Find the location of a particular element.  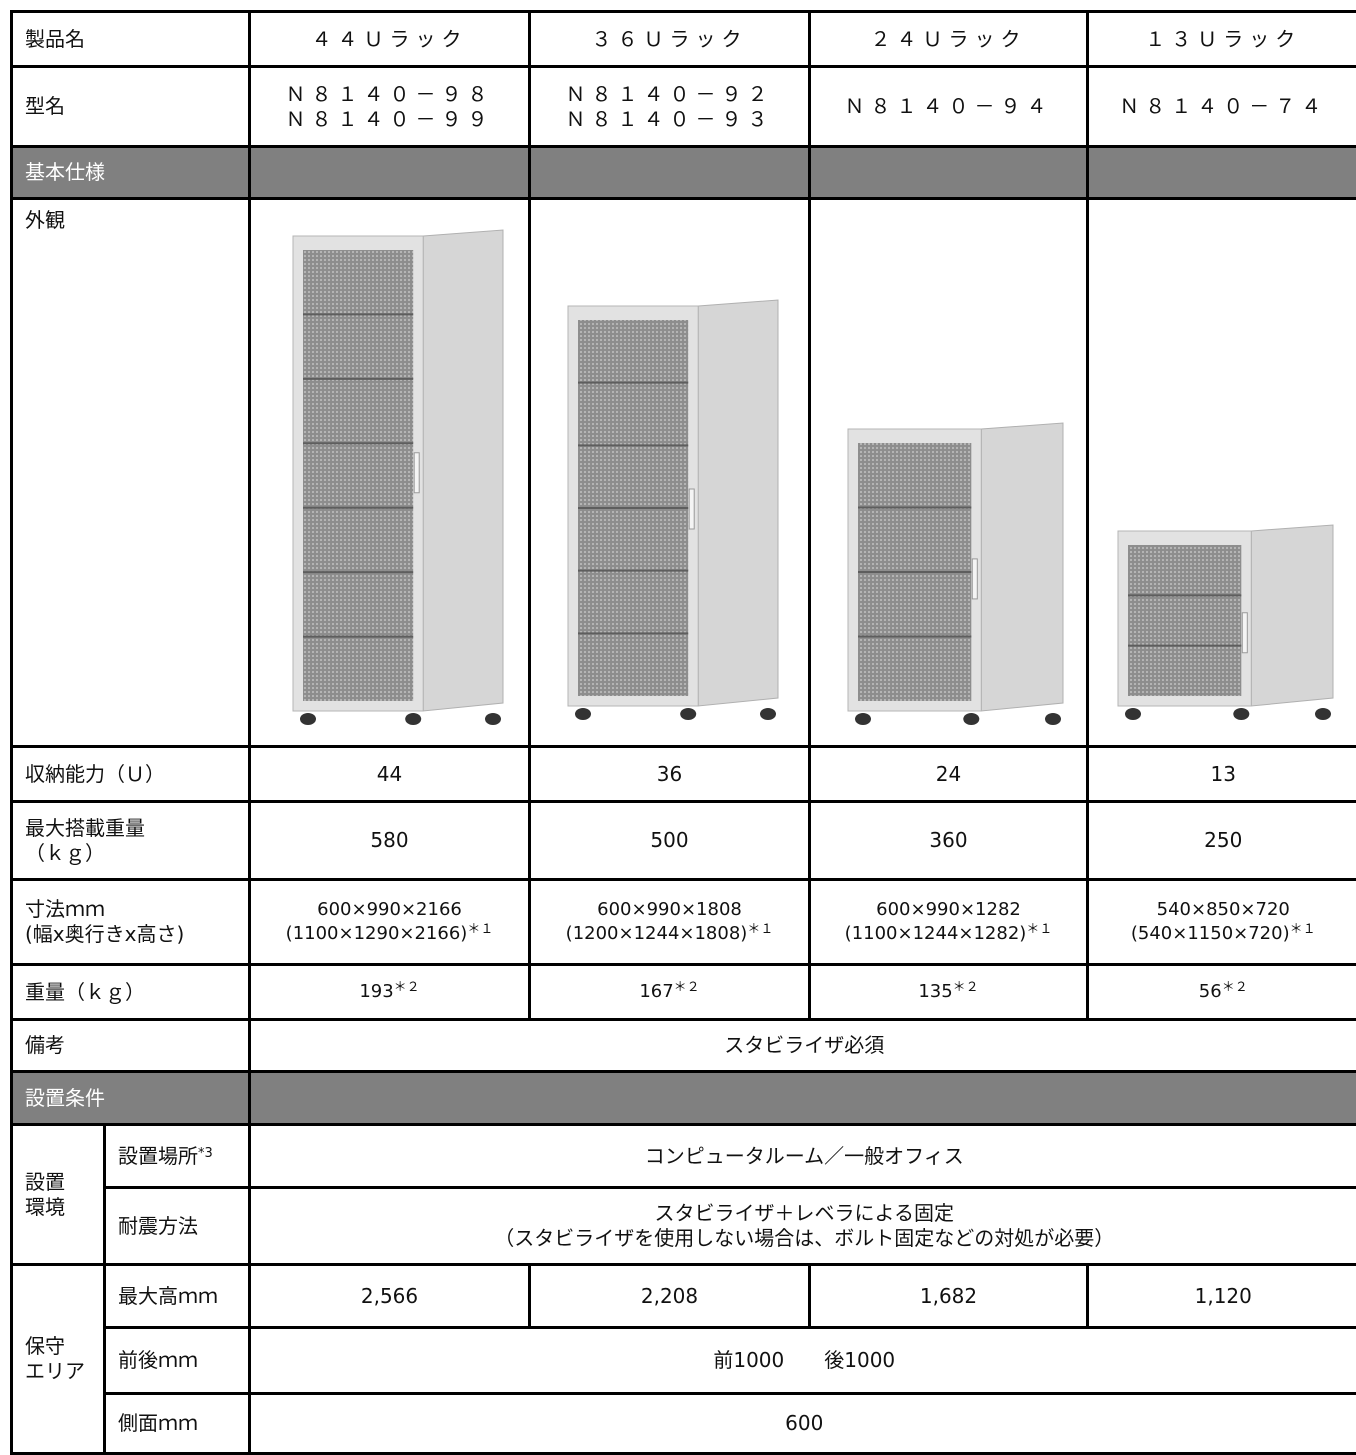

text: 193 is located at coordinates (376, 991).